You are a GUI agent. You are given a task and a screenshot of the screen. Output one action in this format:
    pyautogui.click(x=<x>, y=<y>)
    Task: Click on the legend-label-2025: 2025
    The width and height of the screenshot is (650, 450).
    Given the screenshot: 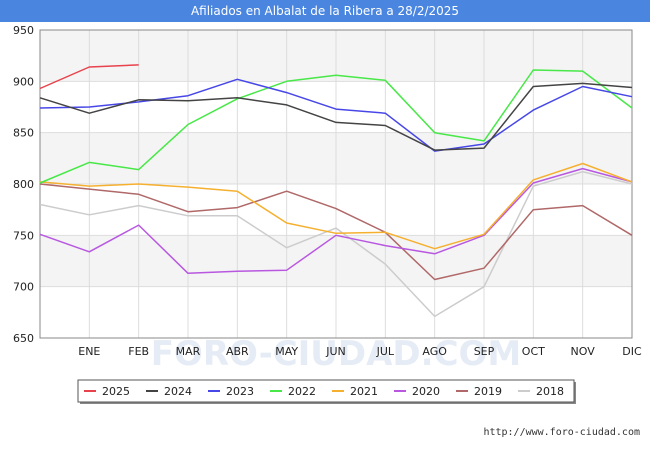 What is the action you would take?
    pyautogui.click(x=116, y=391)
    